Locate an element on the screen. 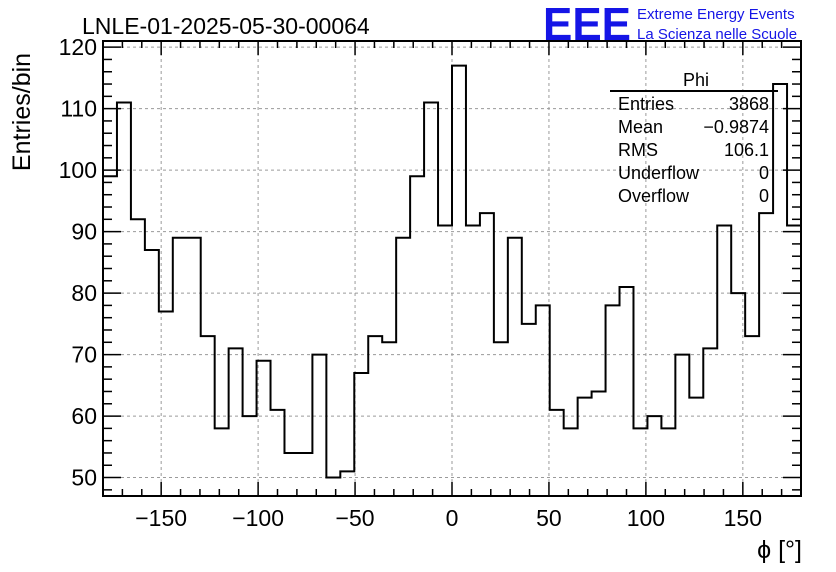 The image size is (836, 572). stats-value-overflow: 0 is located at coordinates (764, 196).